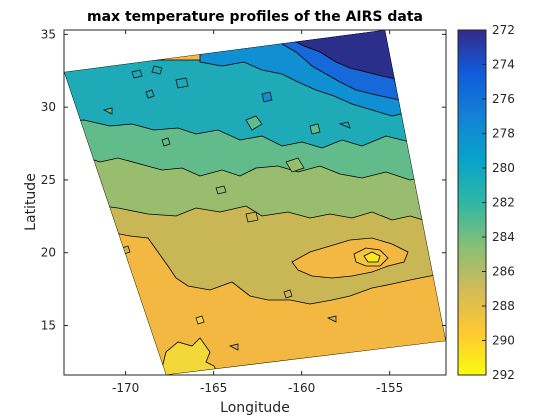 This screenshot has height=420, width=560. What do you see at coordinates (503, 306) in the screenshot?
I see `colorbar-tick-label: 288` at bounding box center [503, 306].